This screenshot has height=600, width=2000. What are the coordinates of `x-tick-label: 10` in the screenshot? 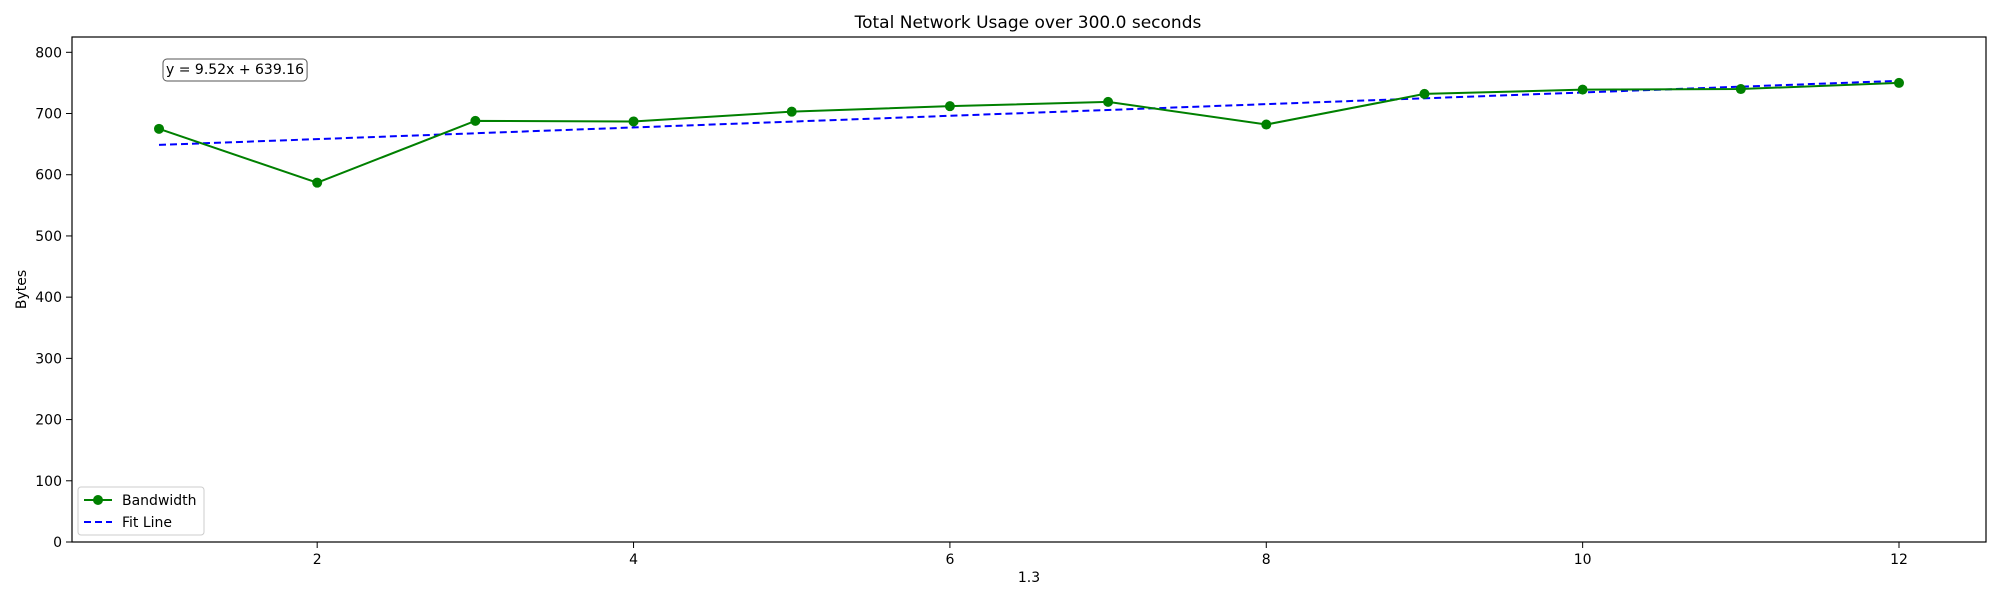 It's located at (1583, 560).